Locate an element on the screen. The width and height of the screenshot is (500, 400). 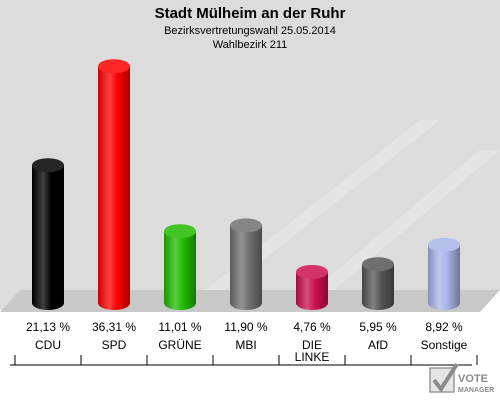
bar-cdu is located at coordinates (48, 234).